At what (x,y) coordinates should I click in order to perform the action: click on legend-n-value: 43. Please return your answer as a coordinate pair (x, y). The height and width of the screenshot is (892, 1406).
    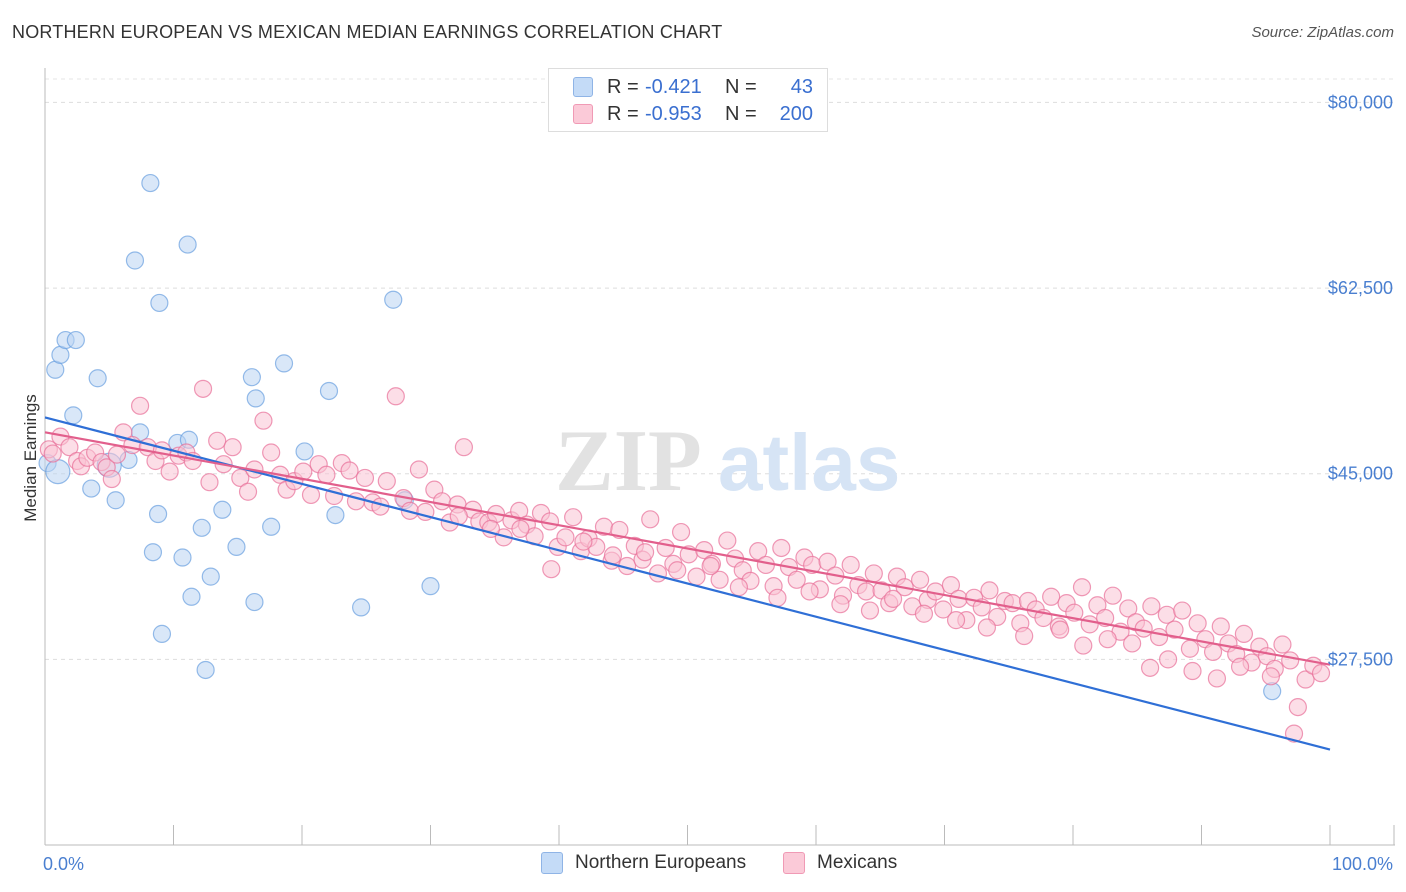
    Looking at the image, I should click on (801, 86).